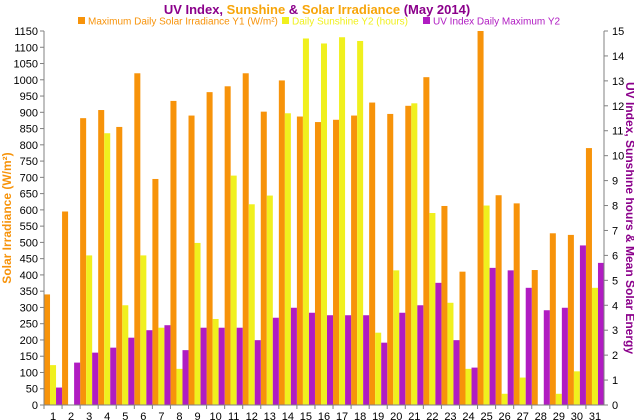  I want to click on y-left-tick-label-250: 250, so click(29, 325).